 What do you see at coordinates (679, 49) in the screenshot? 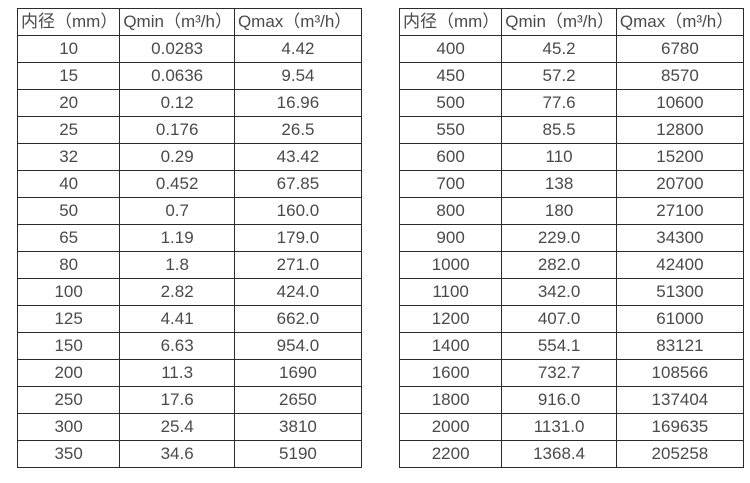
I see `table-cell: 6780` at bounding box center [679, 49].